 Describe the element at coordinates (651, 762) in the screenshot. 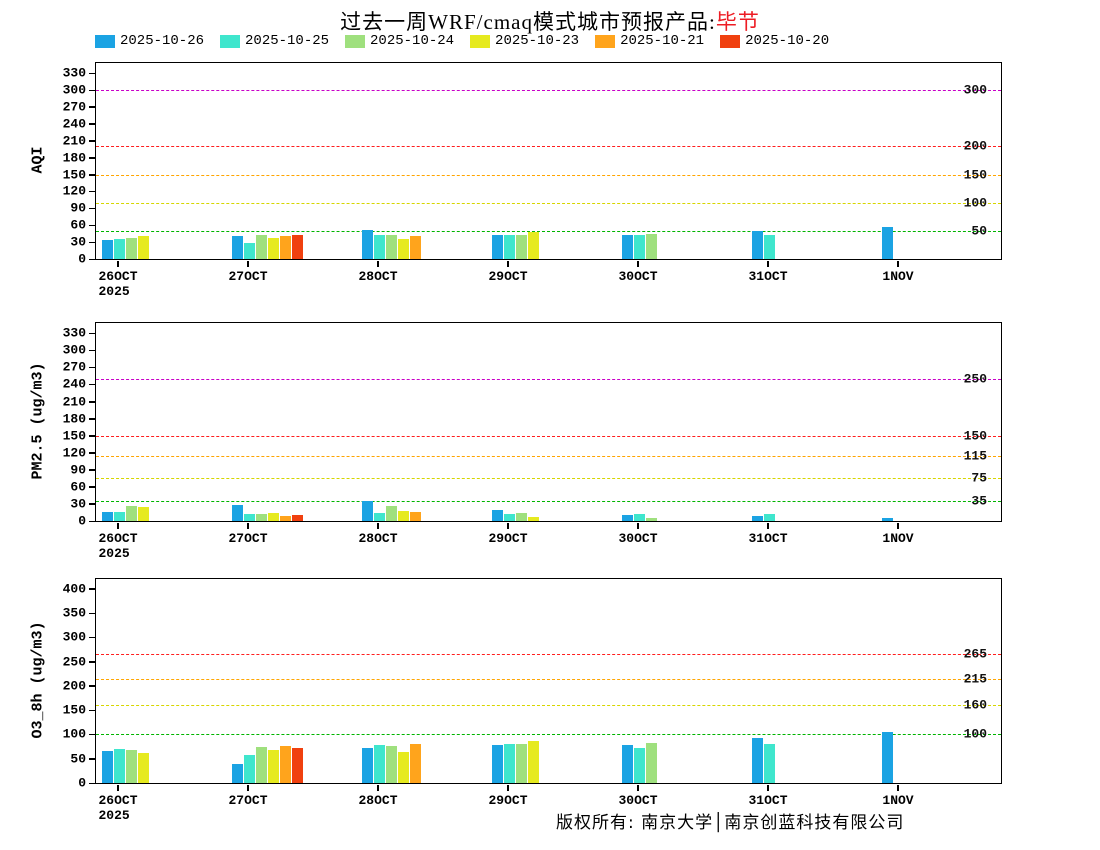

I see `bar-2025-10-24-30OCT` at that location.